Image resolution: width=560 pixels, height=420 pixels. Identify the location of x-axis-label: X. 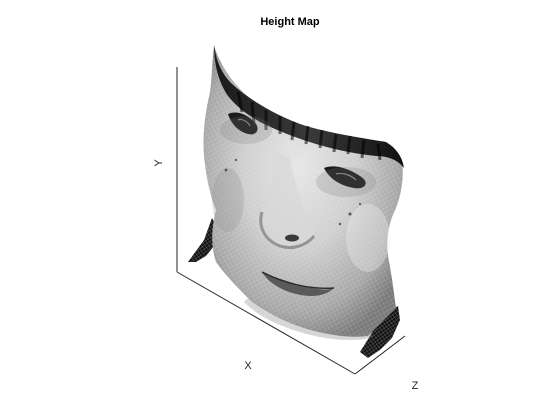
(248, 366).